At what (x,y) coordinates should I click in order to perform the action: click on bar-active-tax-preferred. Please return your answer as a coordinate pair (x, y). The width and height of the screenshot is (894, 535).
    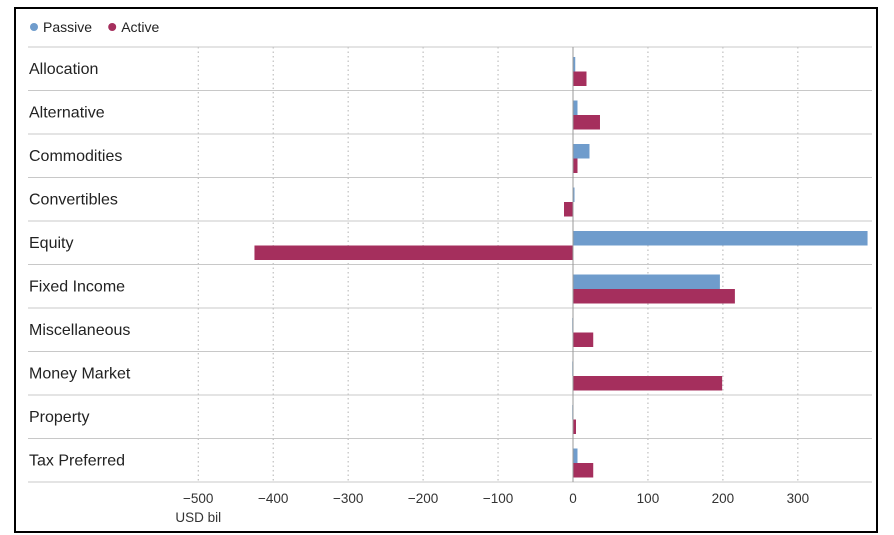
    Looking at the image, I should click on (583, 470).